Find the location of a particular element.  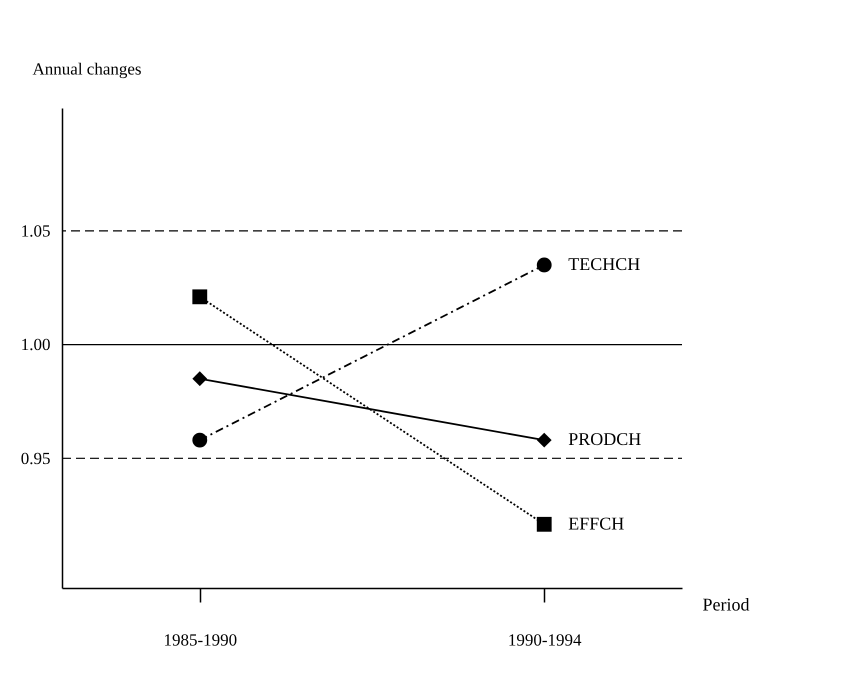

series-label: TECHCH is located at coordinates (604, 264).